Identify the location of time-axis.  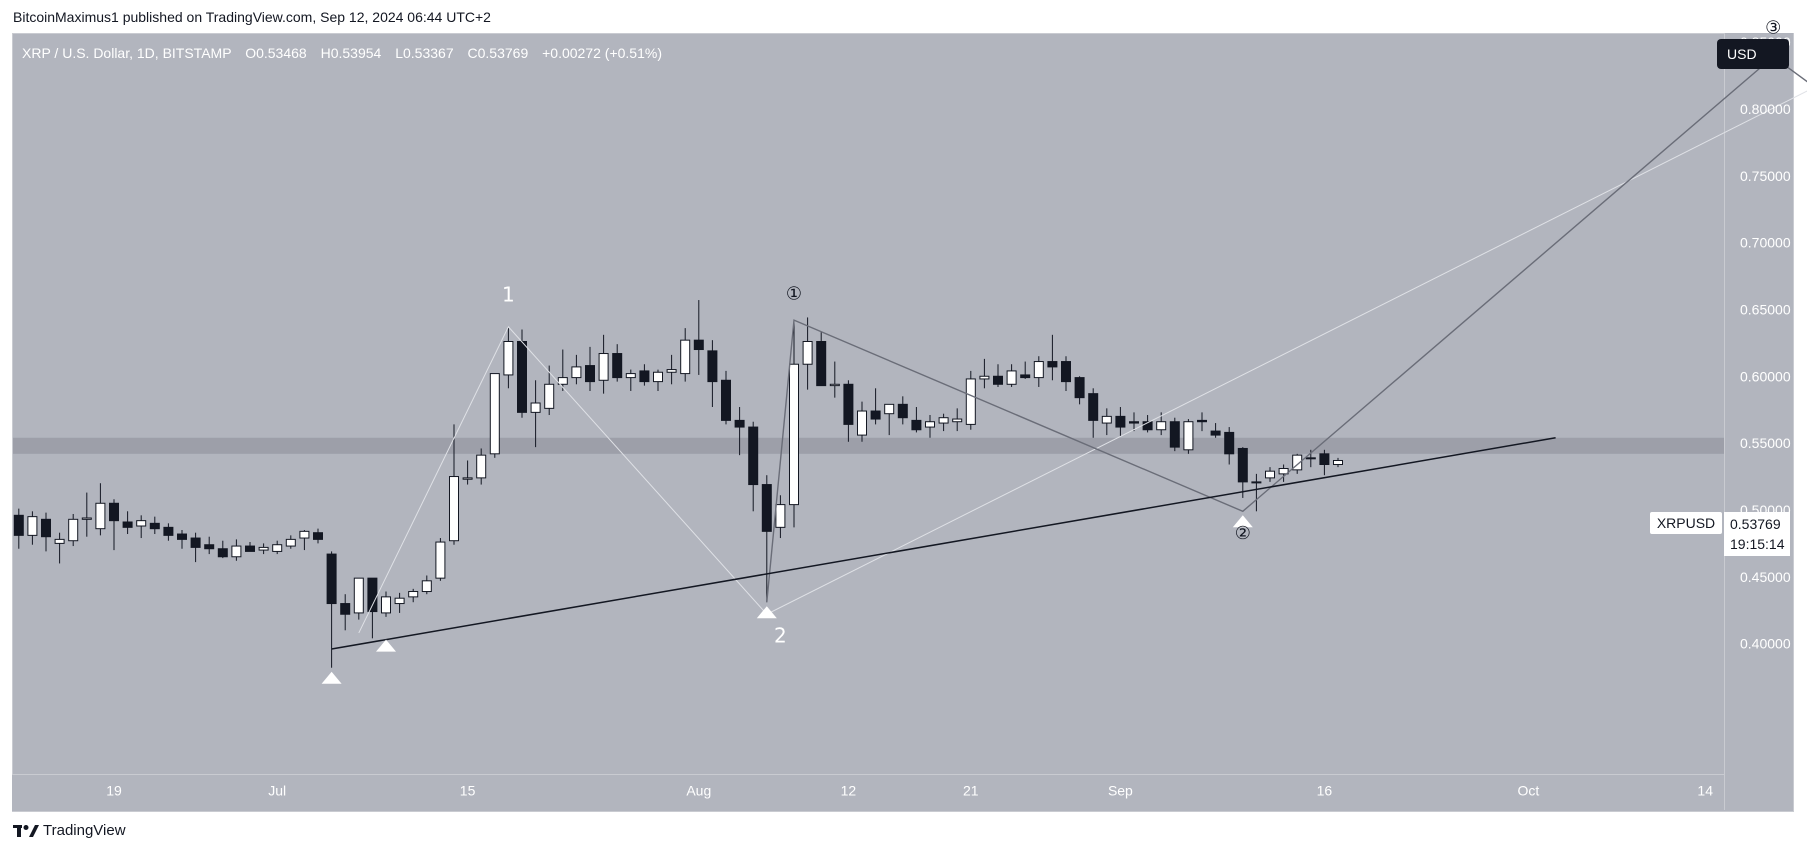
(868, 792).